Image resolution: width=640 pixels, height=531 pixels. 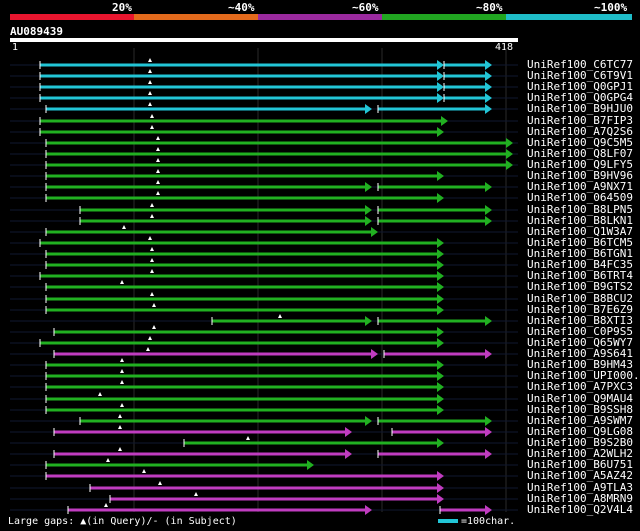 I want to click on hit-label: UniRef100_Q9C5M5, so click(x=580, y=142).